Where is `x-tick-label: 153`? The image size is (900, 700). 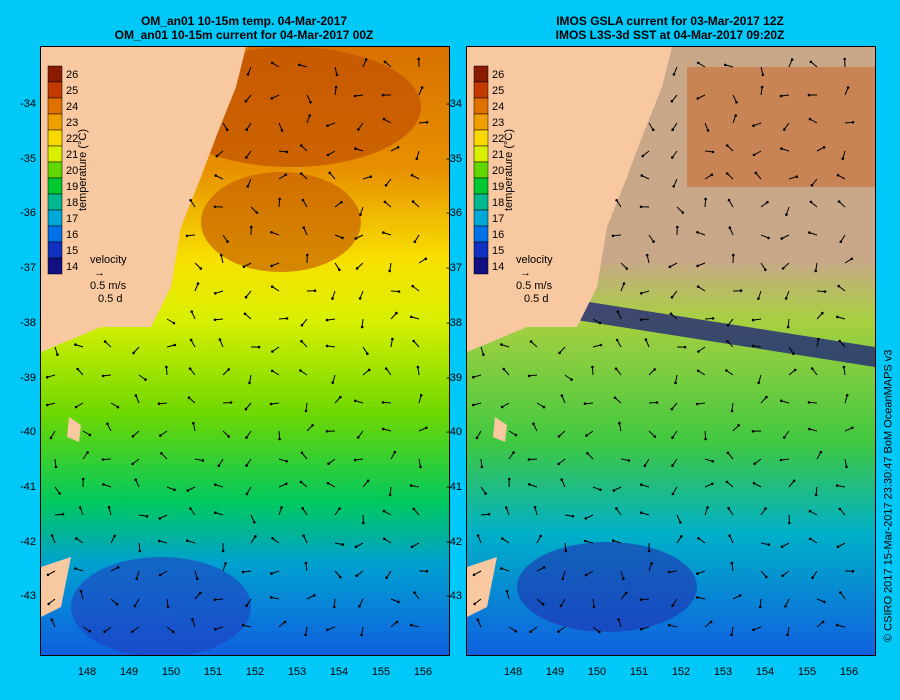 x-tick-label: 153 is located at coordinates (297, 672).